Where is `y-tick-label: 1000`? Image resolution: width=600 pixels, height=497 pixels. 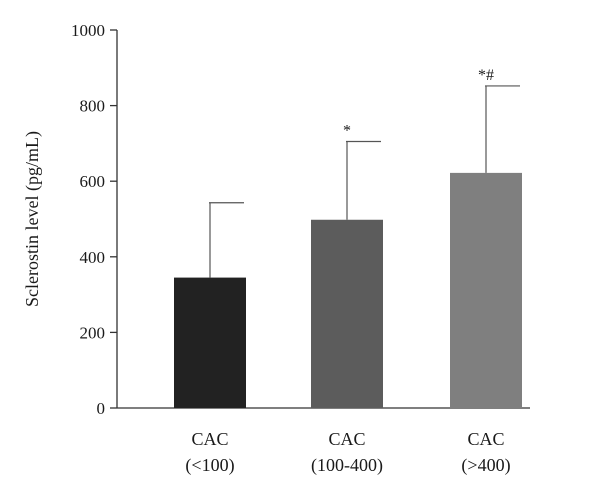
y-tick-label: 1000 is located at coordinates (88, 30).